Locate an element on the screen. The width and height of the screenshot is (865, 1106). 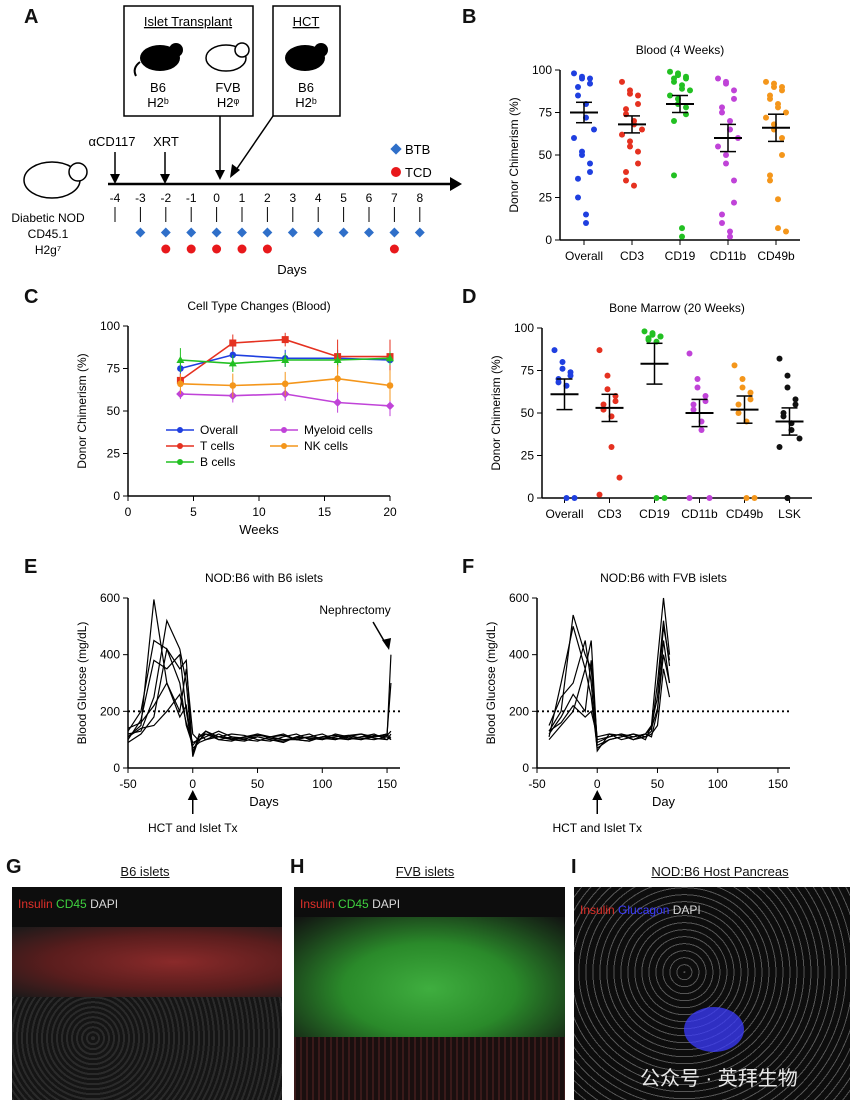
legend-label: T cells is located at coordinates (217, 446).